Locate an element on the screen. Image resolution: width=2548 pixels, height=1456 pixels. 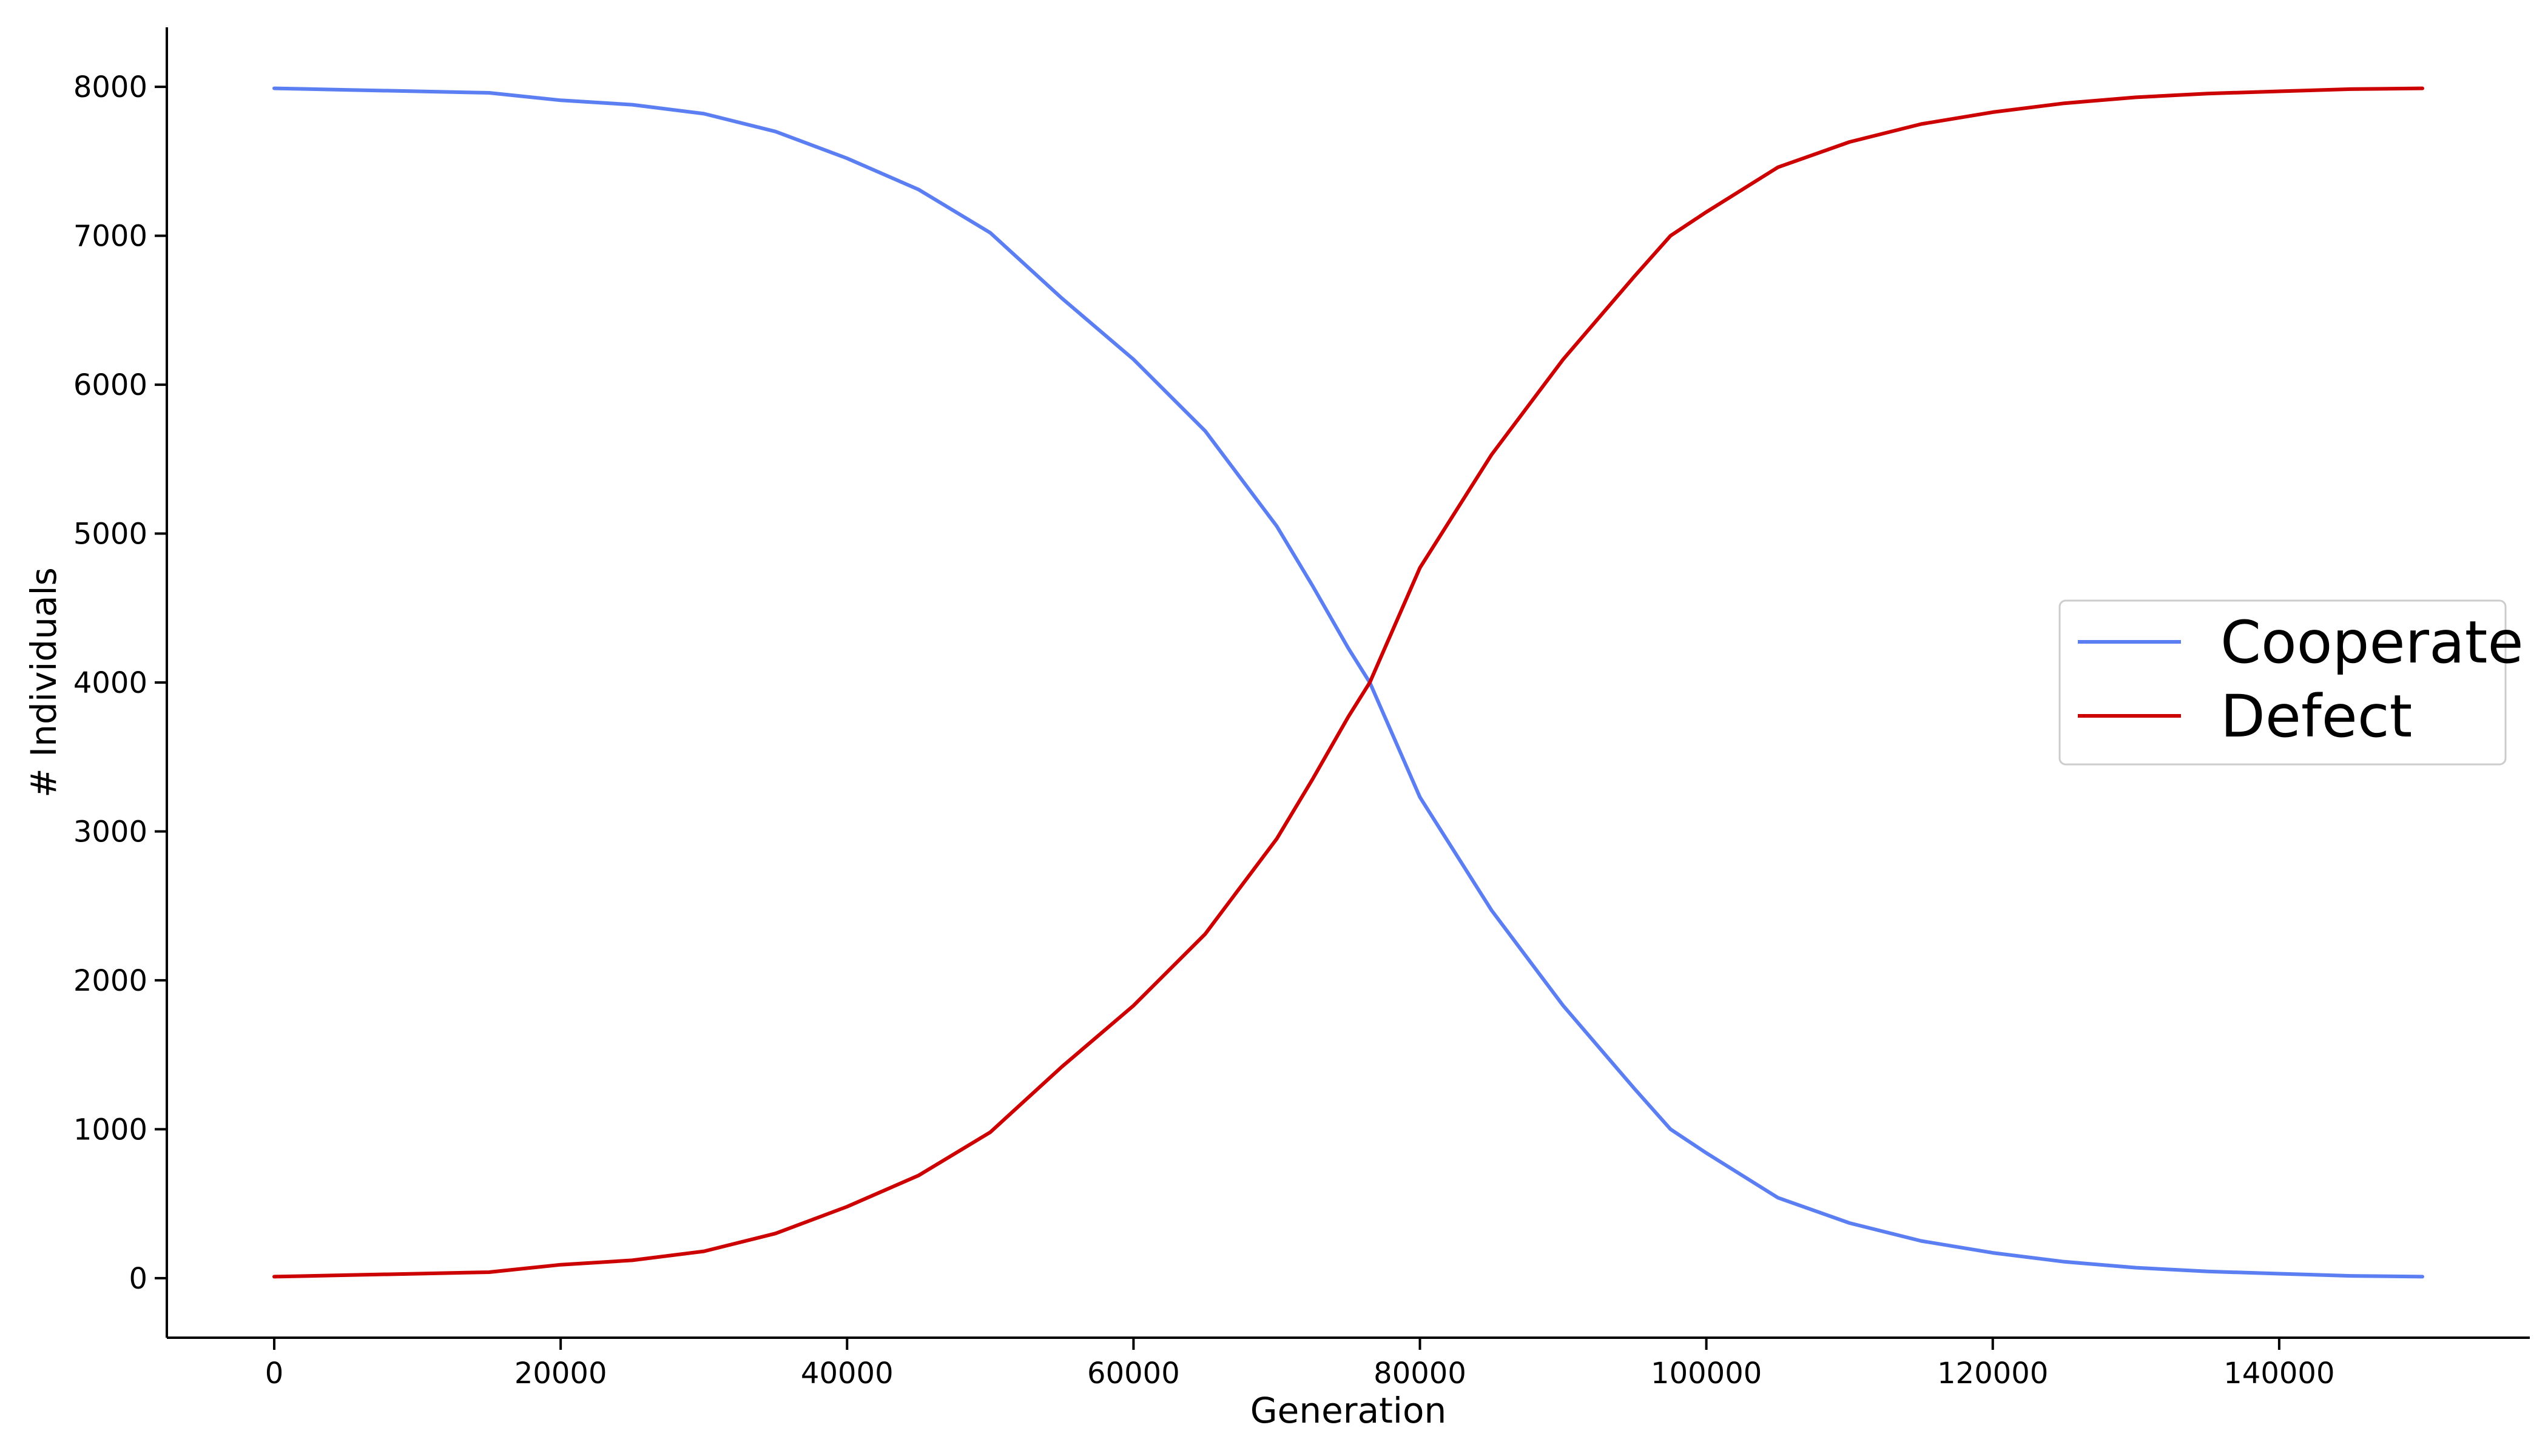
x-tick-label: 0 is located at coordinates (274, 1373).